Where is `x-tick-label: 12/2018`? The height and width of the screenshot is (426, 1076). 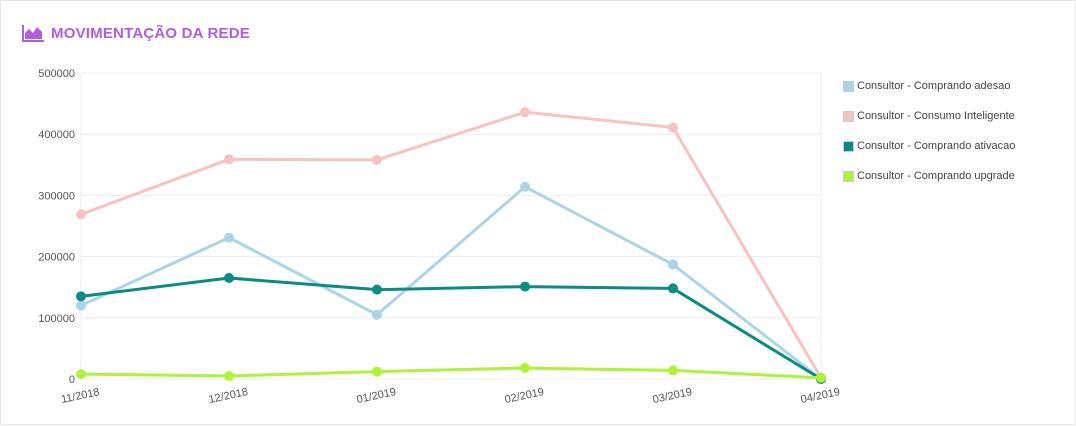
x-tick-label: 12/2018 is located at coordinates (228, 396).